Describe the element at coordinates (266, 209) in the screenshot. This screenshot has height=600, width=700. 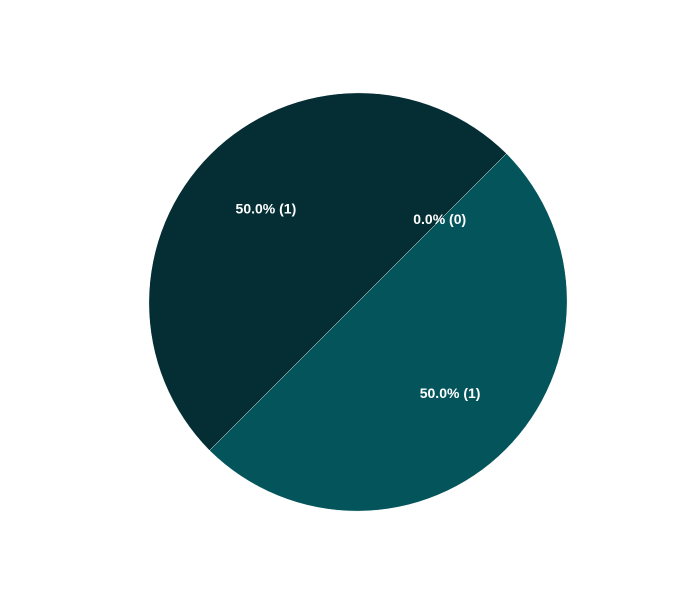
I see `pie-slice-label-1: 50.0% (1)` at that location.